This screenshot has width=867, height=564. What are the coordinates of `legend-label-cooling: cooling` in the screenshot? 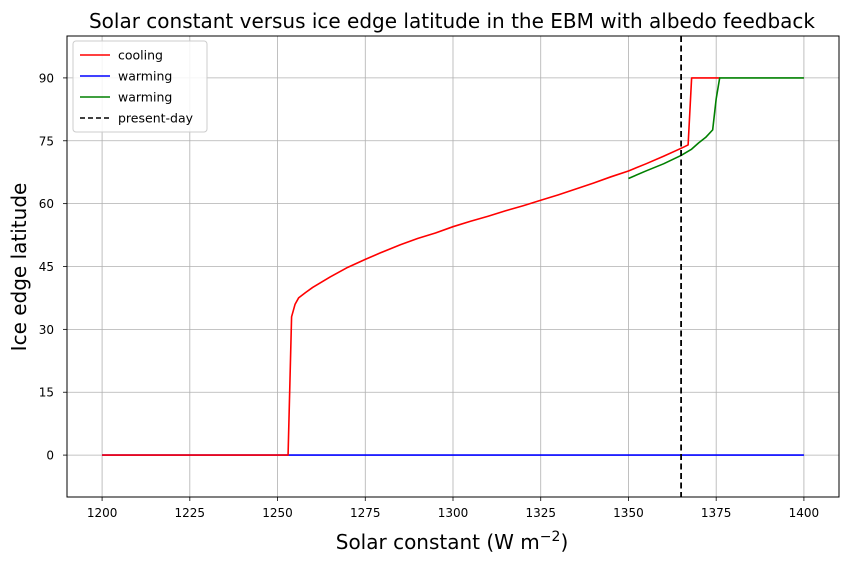 It's located at (140, 55).